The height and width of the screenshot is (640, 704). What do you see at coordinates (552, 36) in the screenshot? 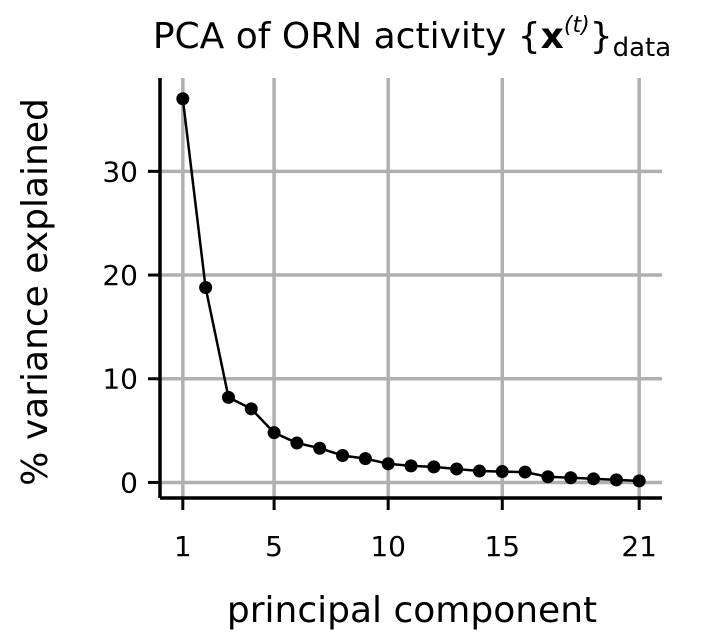
I see `title-bold-x: x` at bounding box center [552, 36].